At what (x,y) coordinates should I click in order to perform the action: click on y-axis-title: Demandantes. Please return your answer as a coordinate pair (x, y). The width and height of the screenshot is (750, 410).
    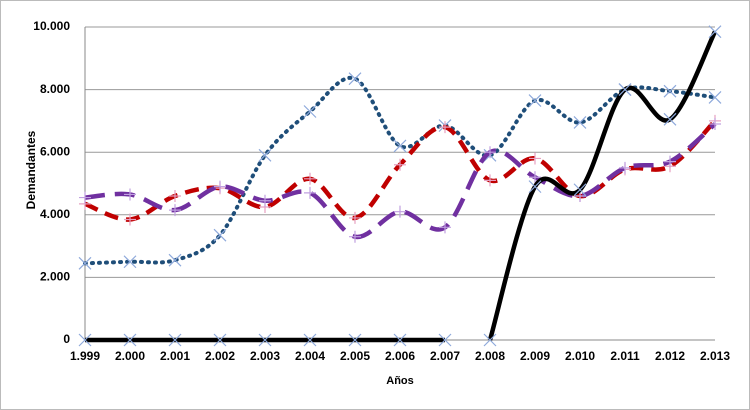
    Looking at the image, I should click on (31, 169).